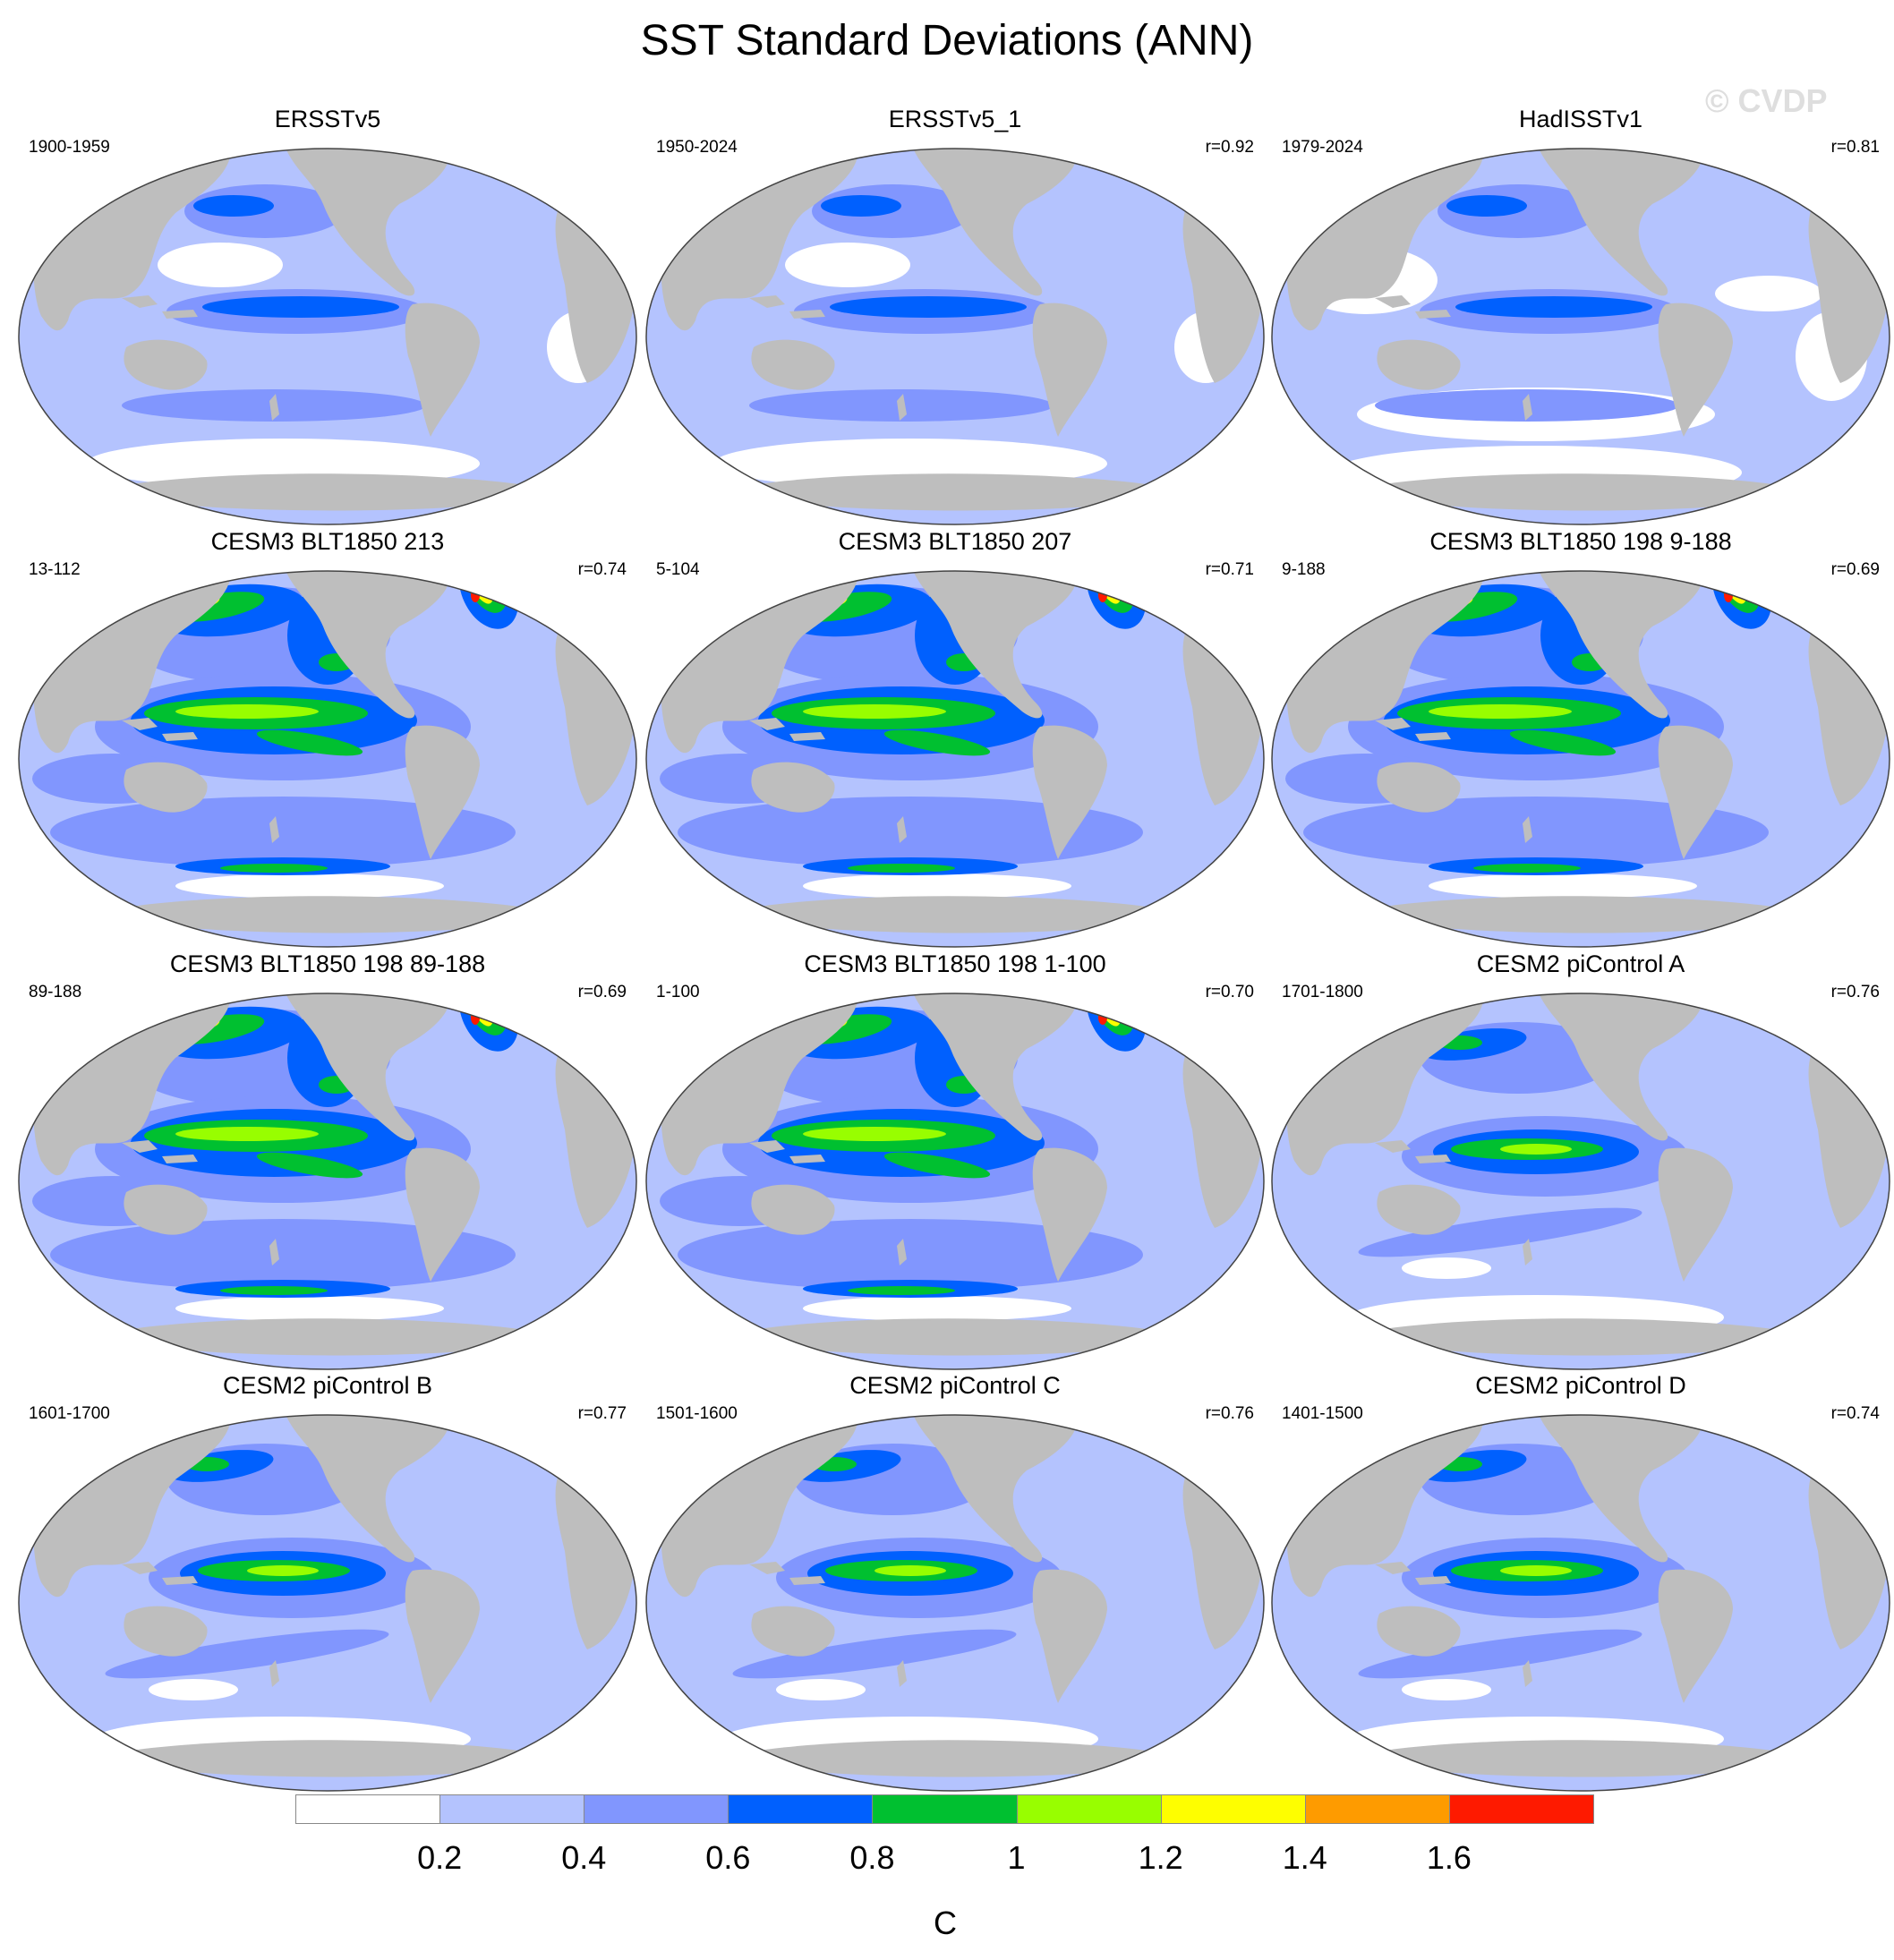  I want to click on panel-period: 1601-1700, so click(70, 1413).